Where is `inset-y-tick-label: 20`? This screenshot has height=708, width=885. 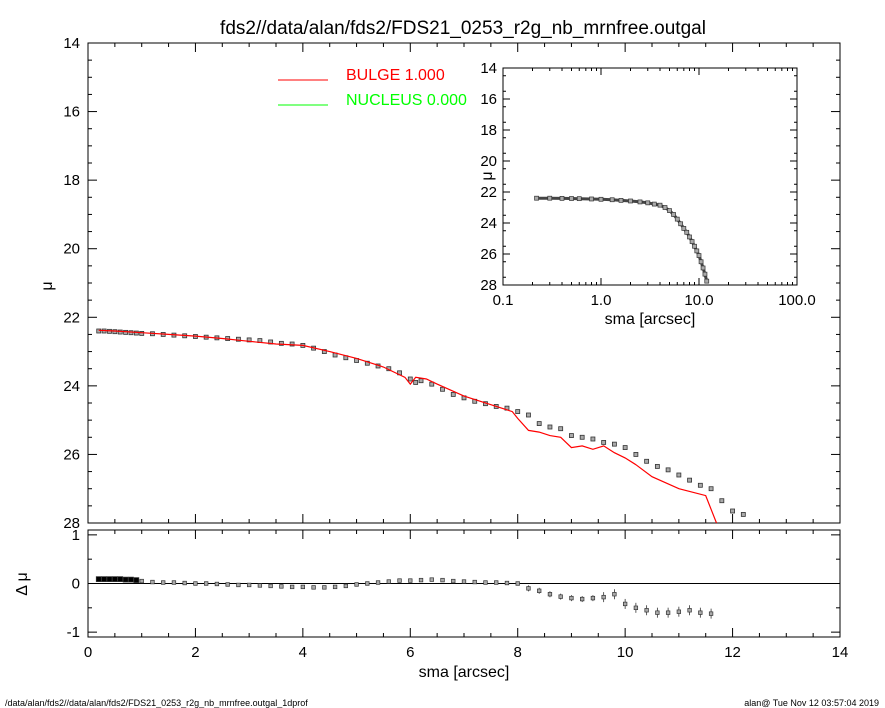 inset-y-tick-label: 20 is located at coordinates (488, 161).